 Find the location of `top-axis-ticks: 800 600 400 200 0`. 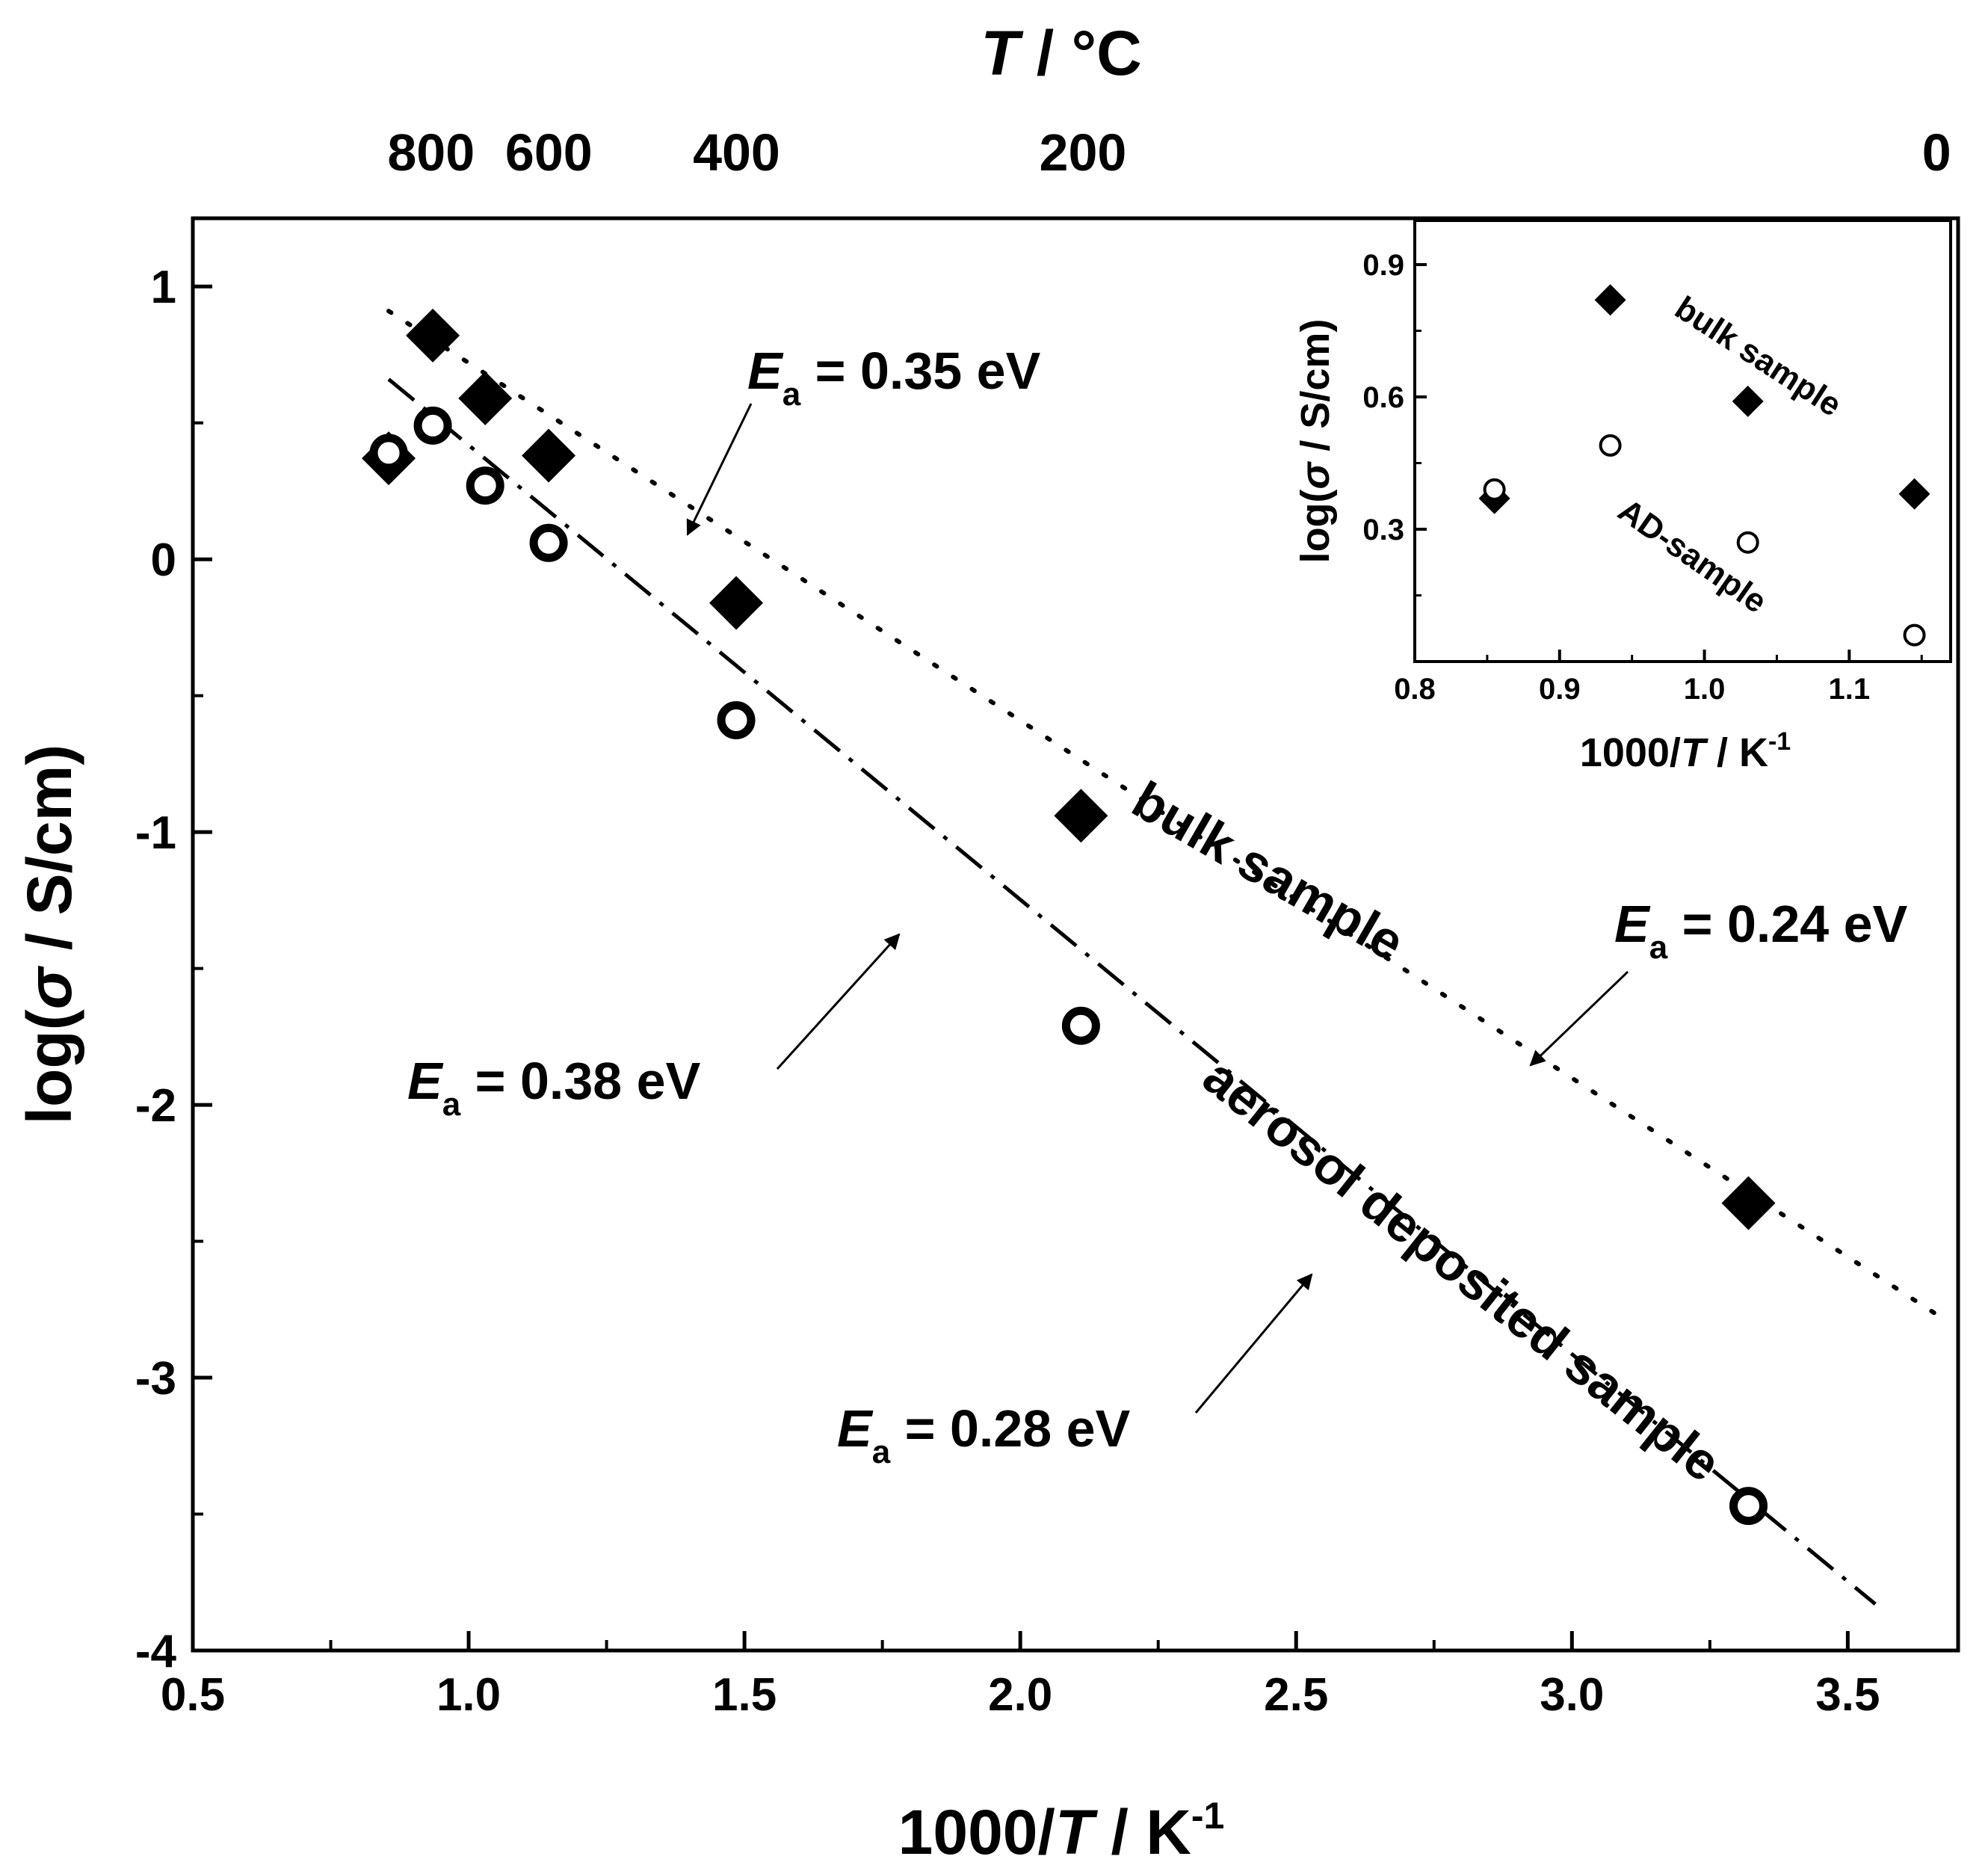

top-axis-ticks: 800 600 400 200 0 is located at coordinates (1169, 152).